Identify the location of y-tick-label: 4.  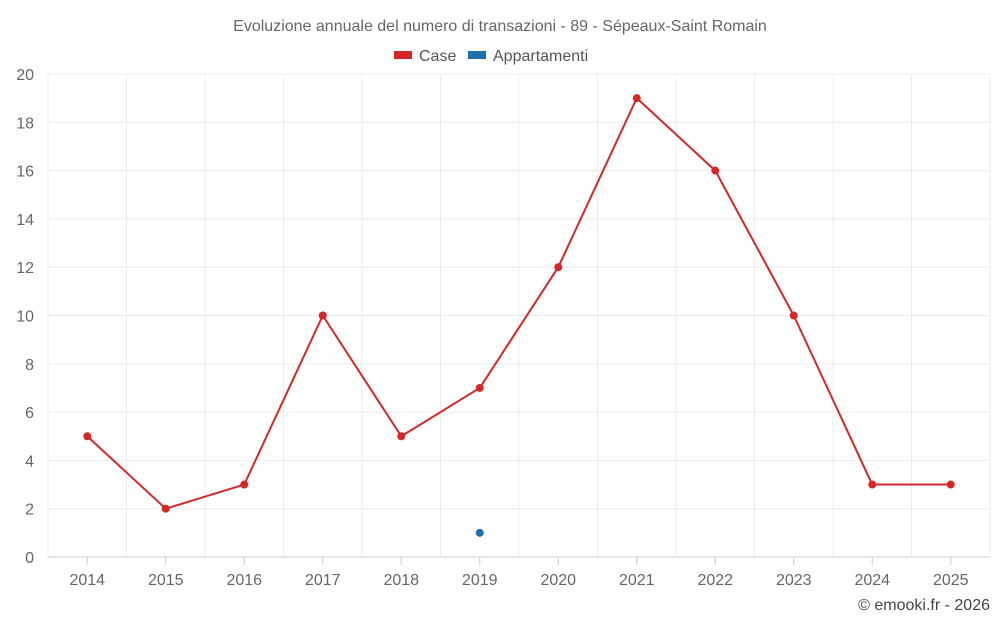
(29, 461).